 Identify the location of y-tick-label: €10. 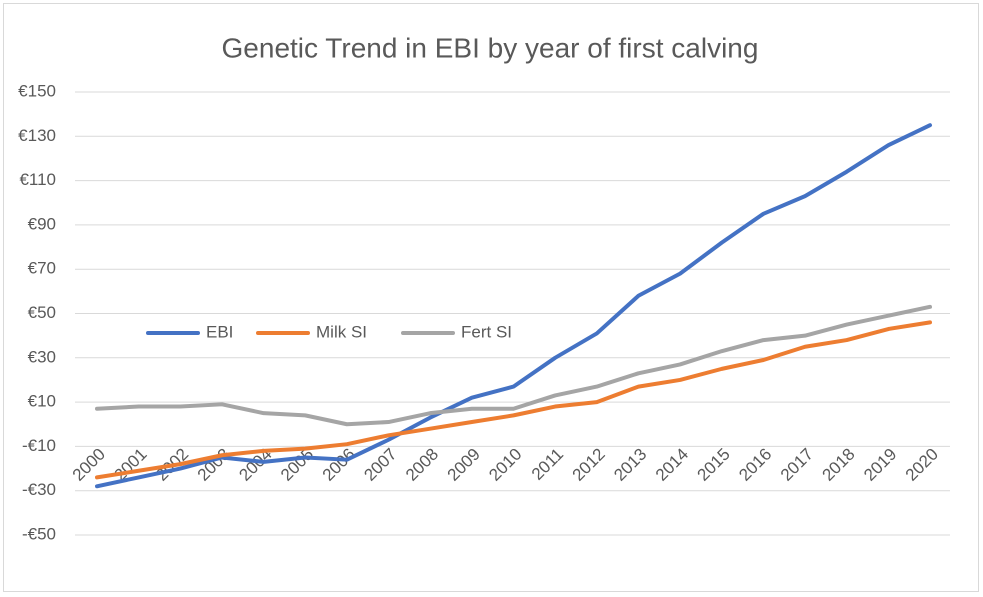
(42, 401).